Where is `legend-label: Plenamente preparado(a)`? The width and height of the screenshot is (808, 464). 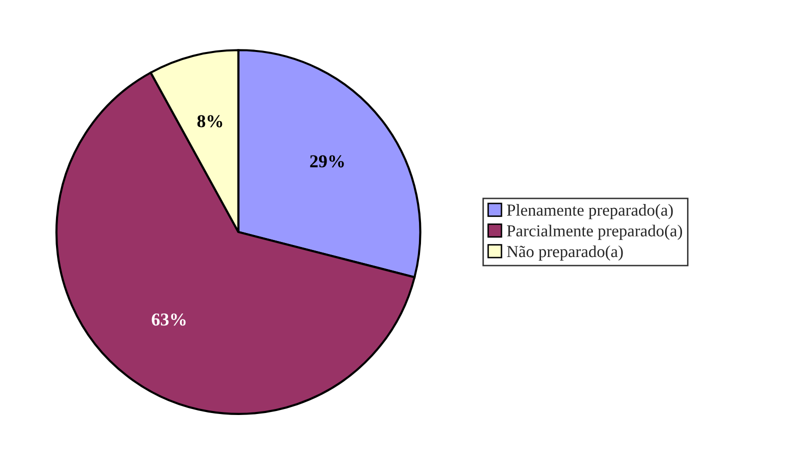 legend-label: Plenamente preparado(a) is located at coordinates (589, 212).